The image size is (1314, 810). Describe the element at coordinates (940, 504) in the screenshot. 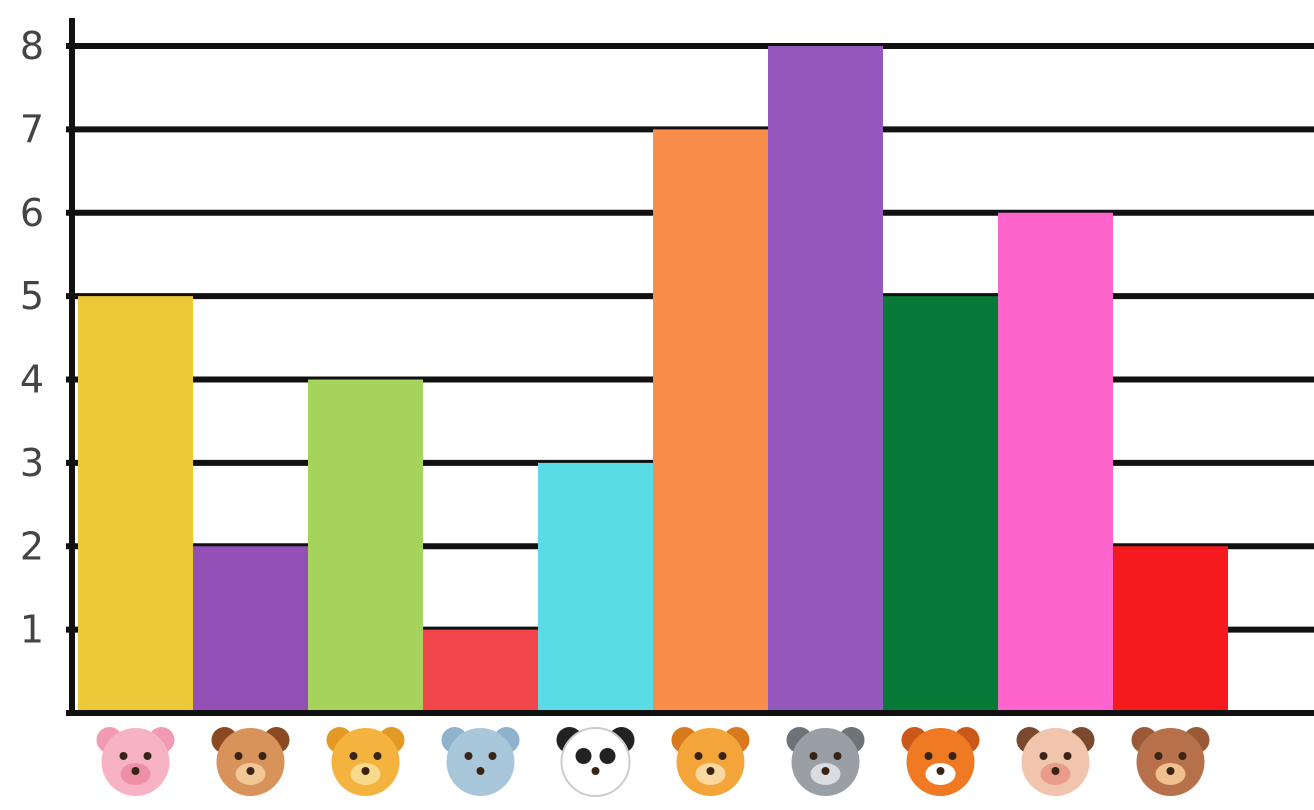

I see `bar-tiger` at that location.